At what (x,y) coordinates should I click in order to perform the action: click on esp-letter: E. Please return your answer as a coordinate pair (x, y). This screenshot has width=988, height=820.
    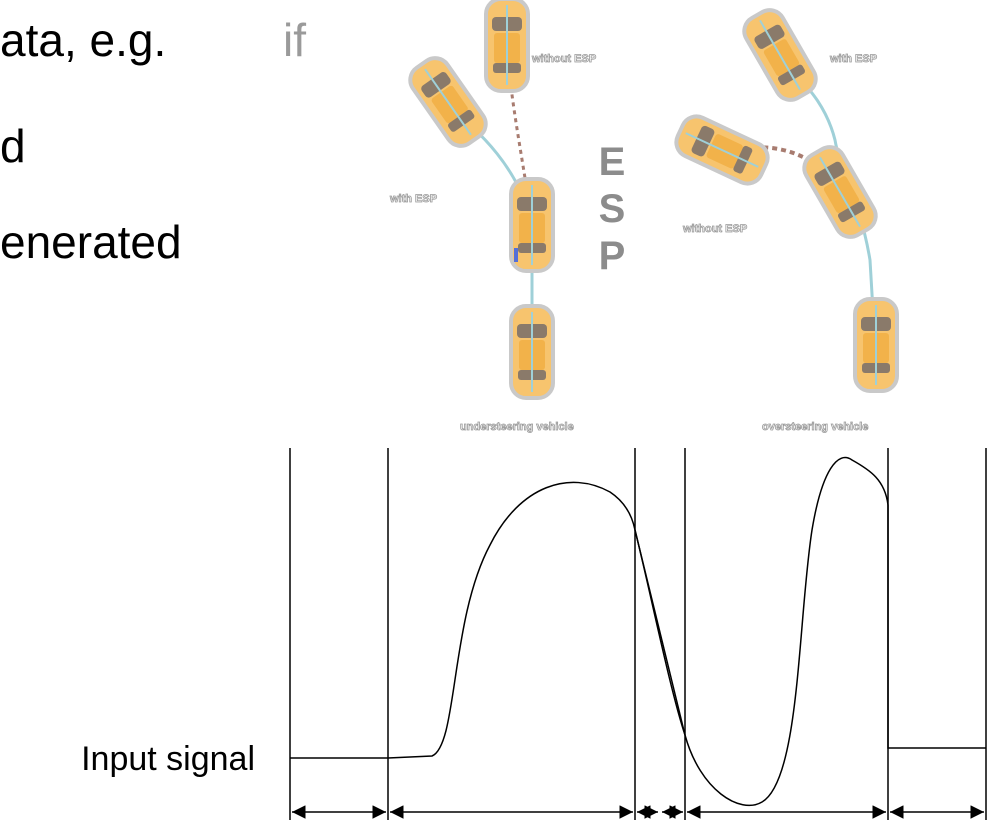
    Looking at the image, I should click on (612, 162).